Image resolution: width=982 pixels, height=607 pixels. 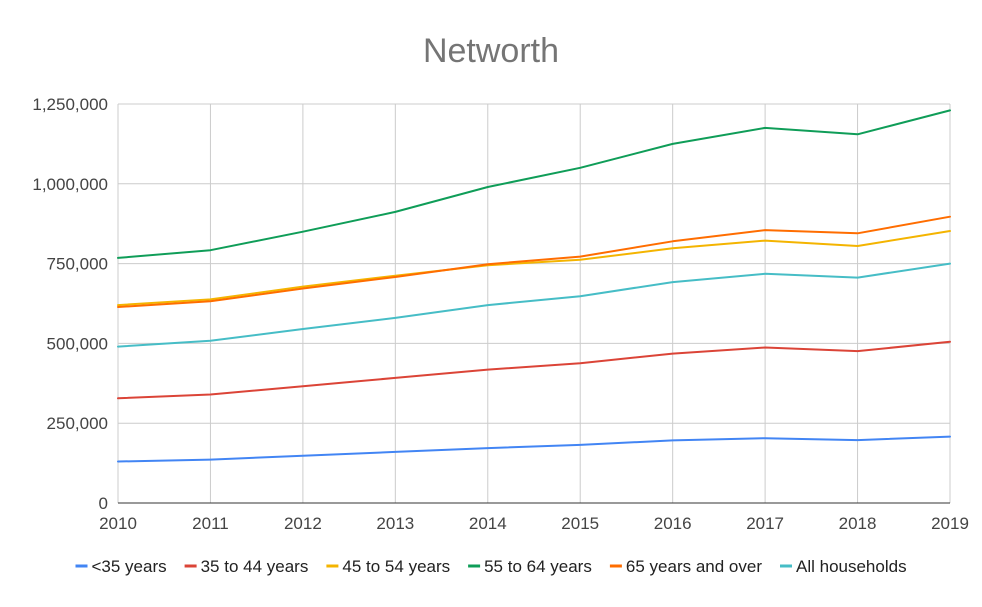 I want to click on chart-title: Networth, so click(x=491, y=51).